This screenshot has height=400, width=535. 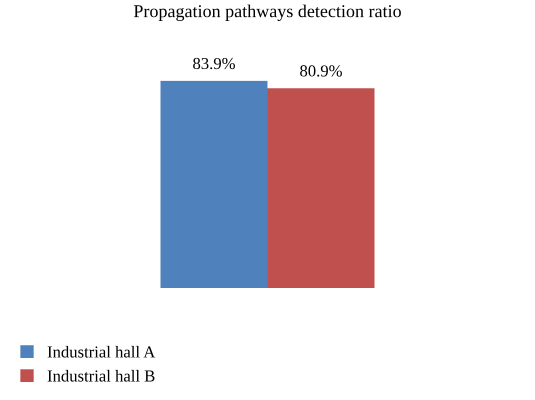 What do you see at coordinates (214, 64) in the screenshot?
I see `data-label: 83.9%` at bounding box center [214, 64].